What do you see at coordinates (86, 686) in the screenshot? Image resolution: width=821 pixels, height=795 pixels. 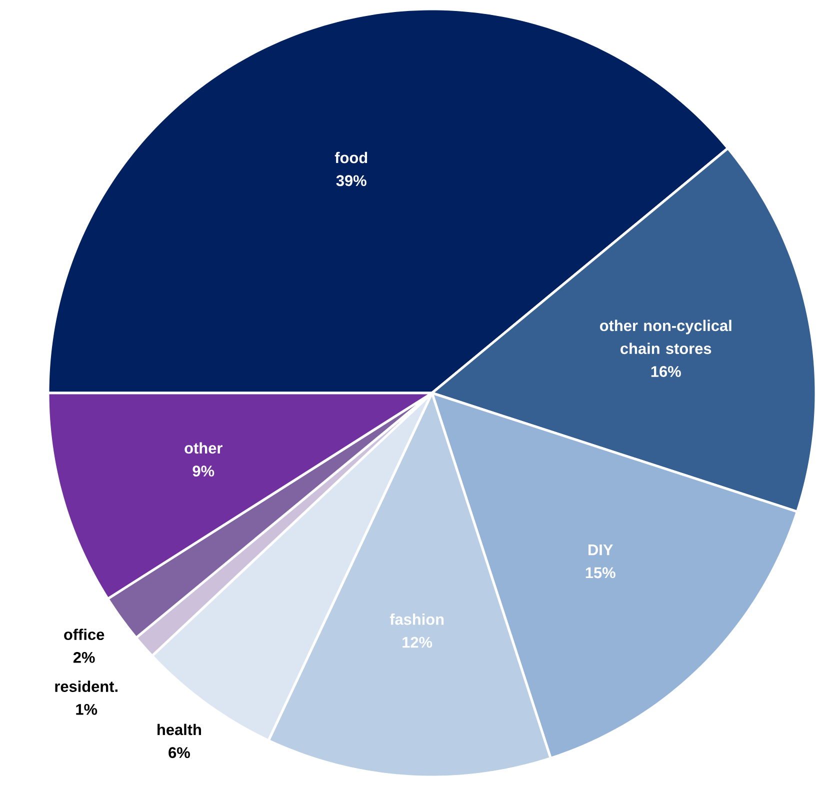 I see `slice-label: resident.` at bounding box center [86, 686].